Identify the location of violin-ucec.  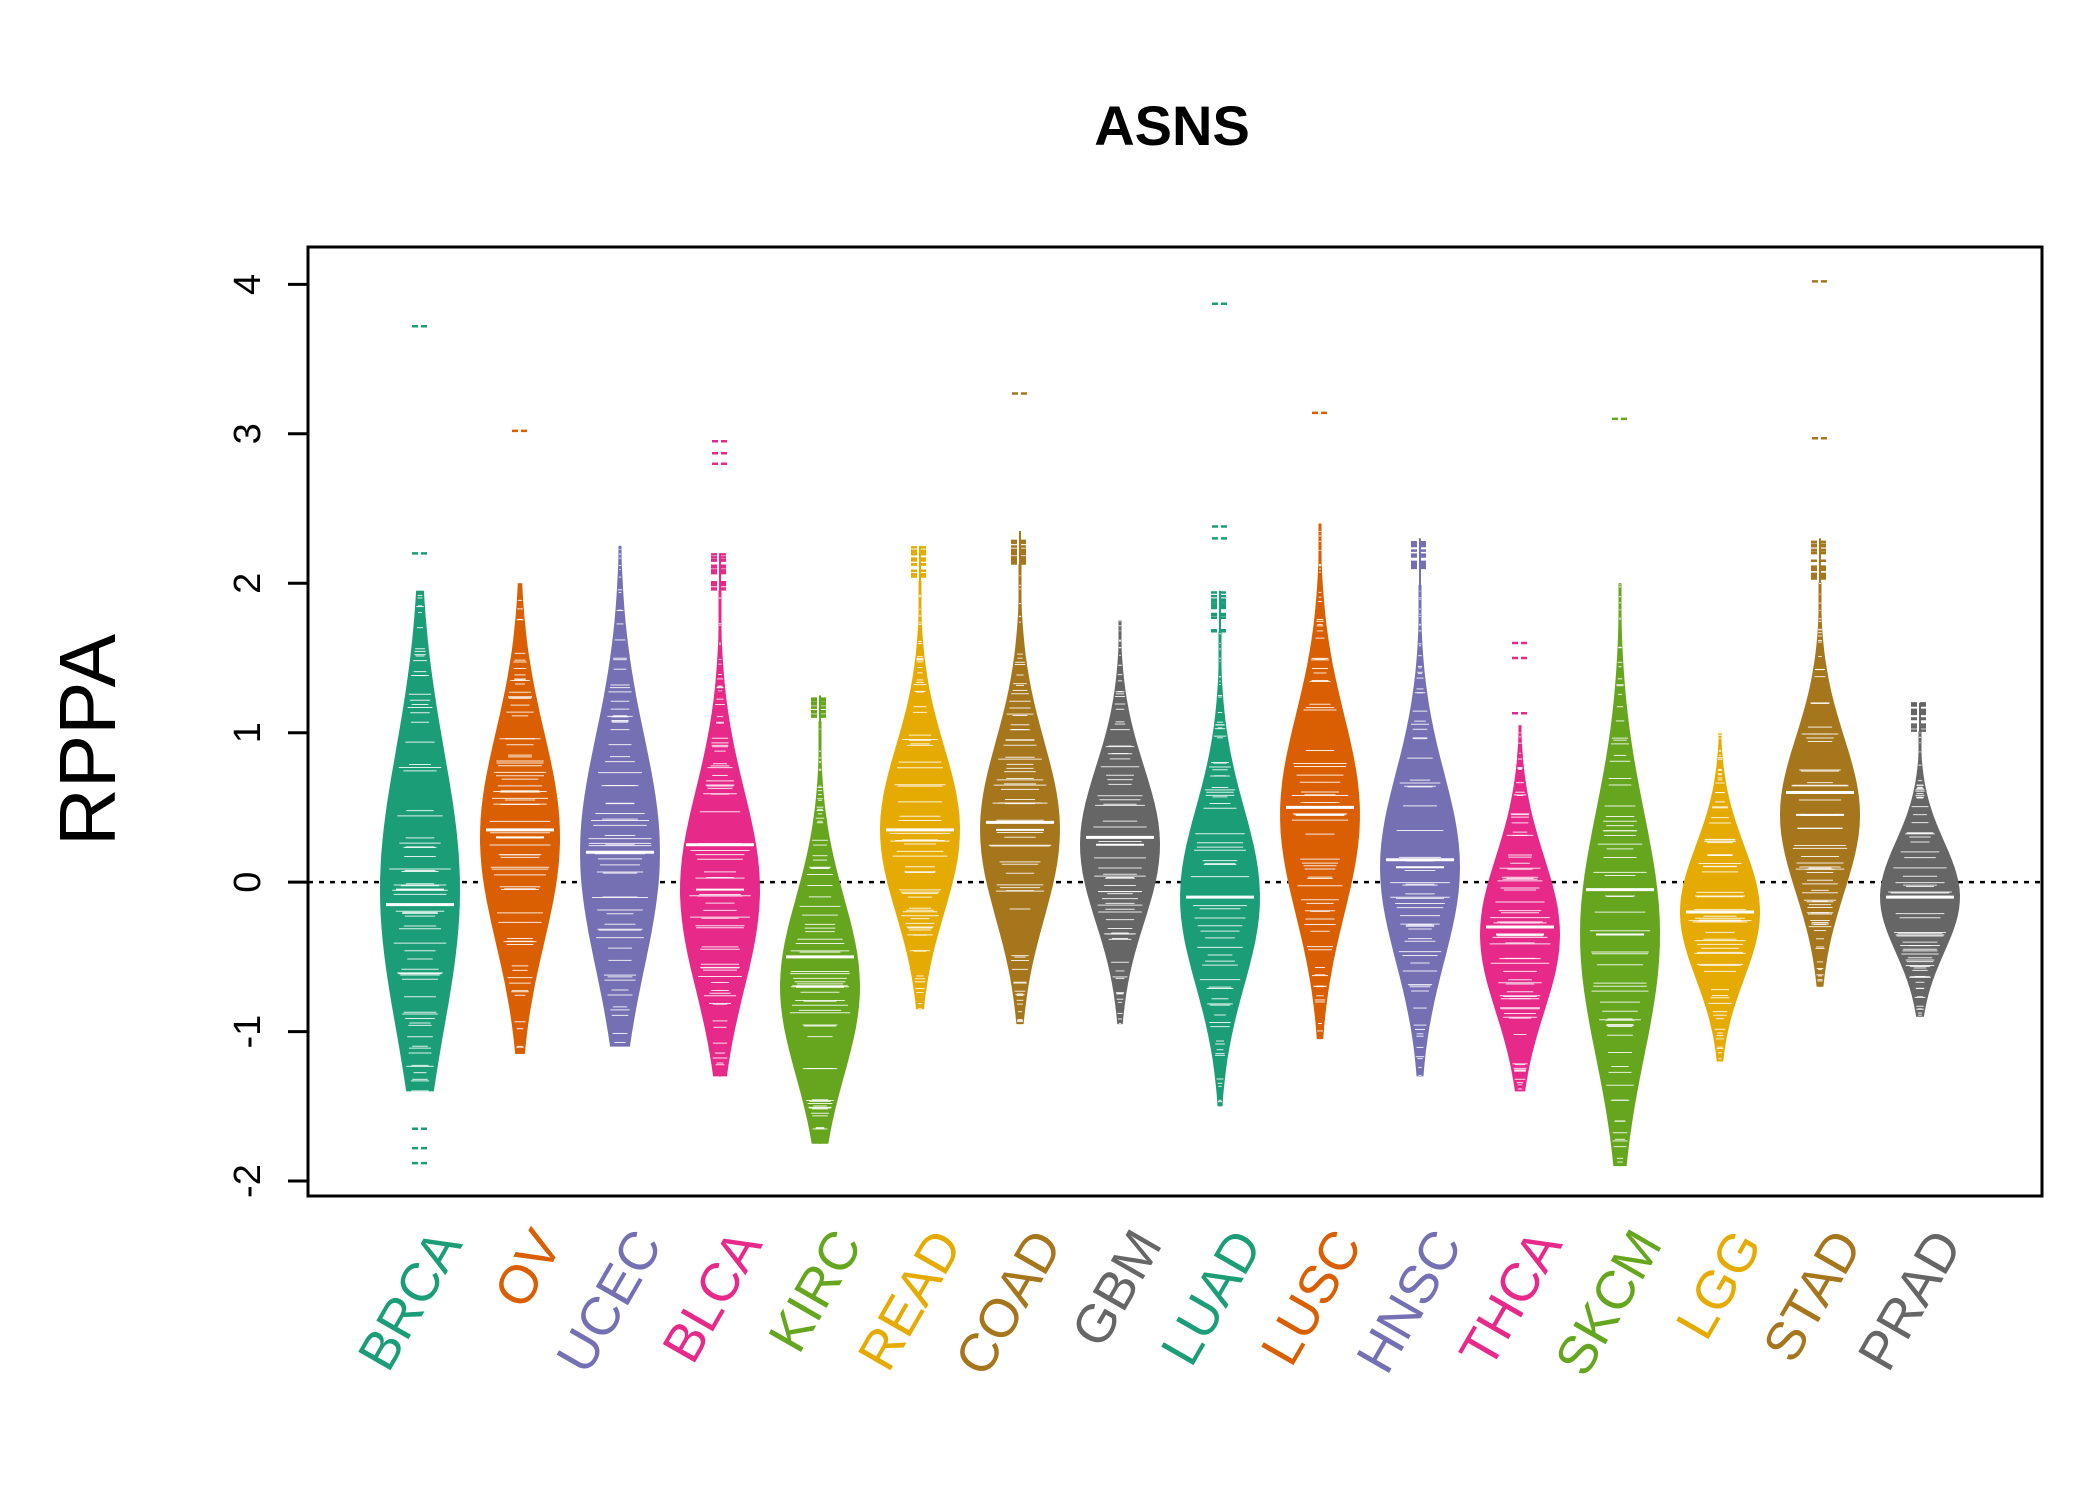
(620, 796).